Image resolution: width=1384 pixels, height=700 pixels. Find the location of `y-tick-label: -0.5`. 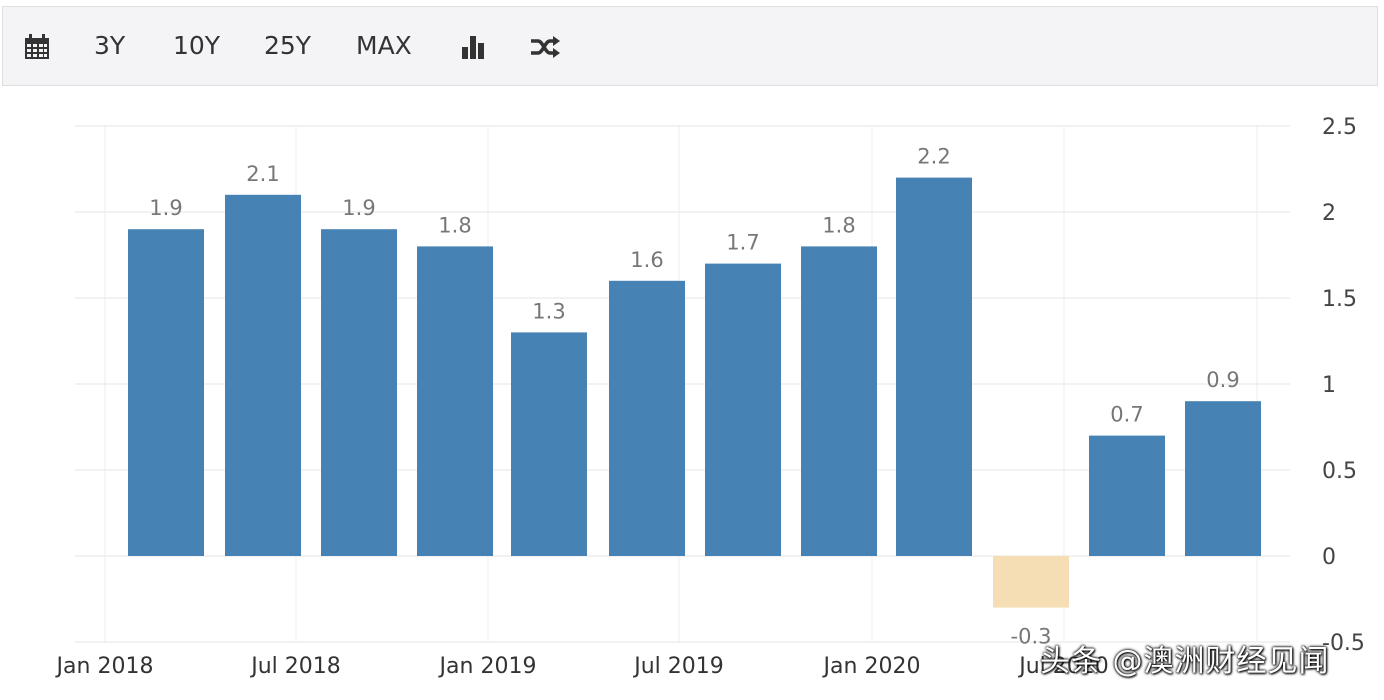

y-tick-label: -0.5 is located at coordinates (1343, 643).